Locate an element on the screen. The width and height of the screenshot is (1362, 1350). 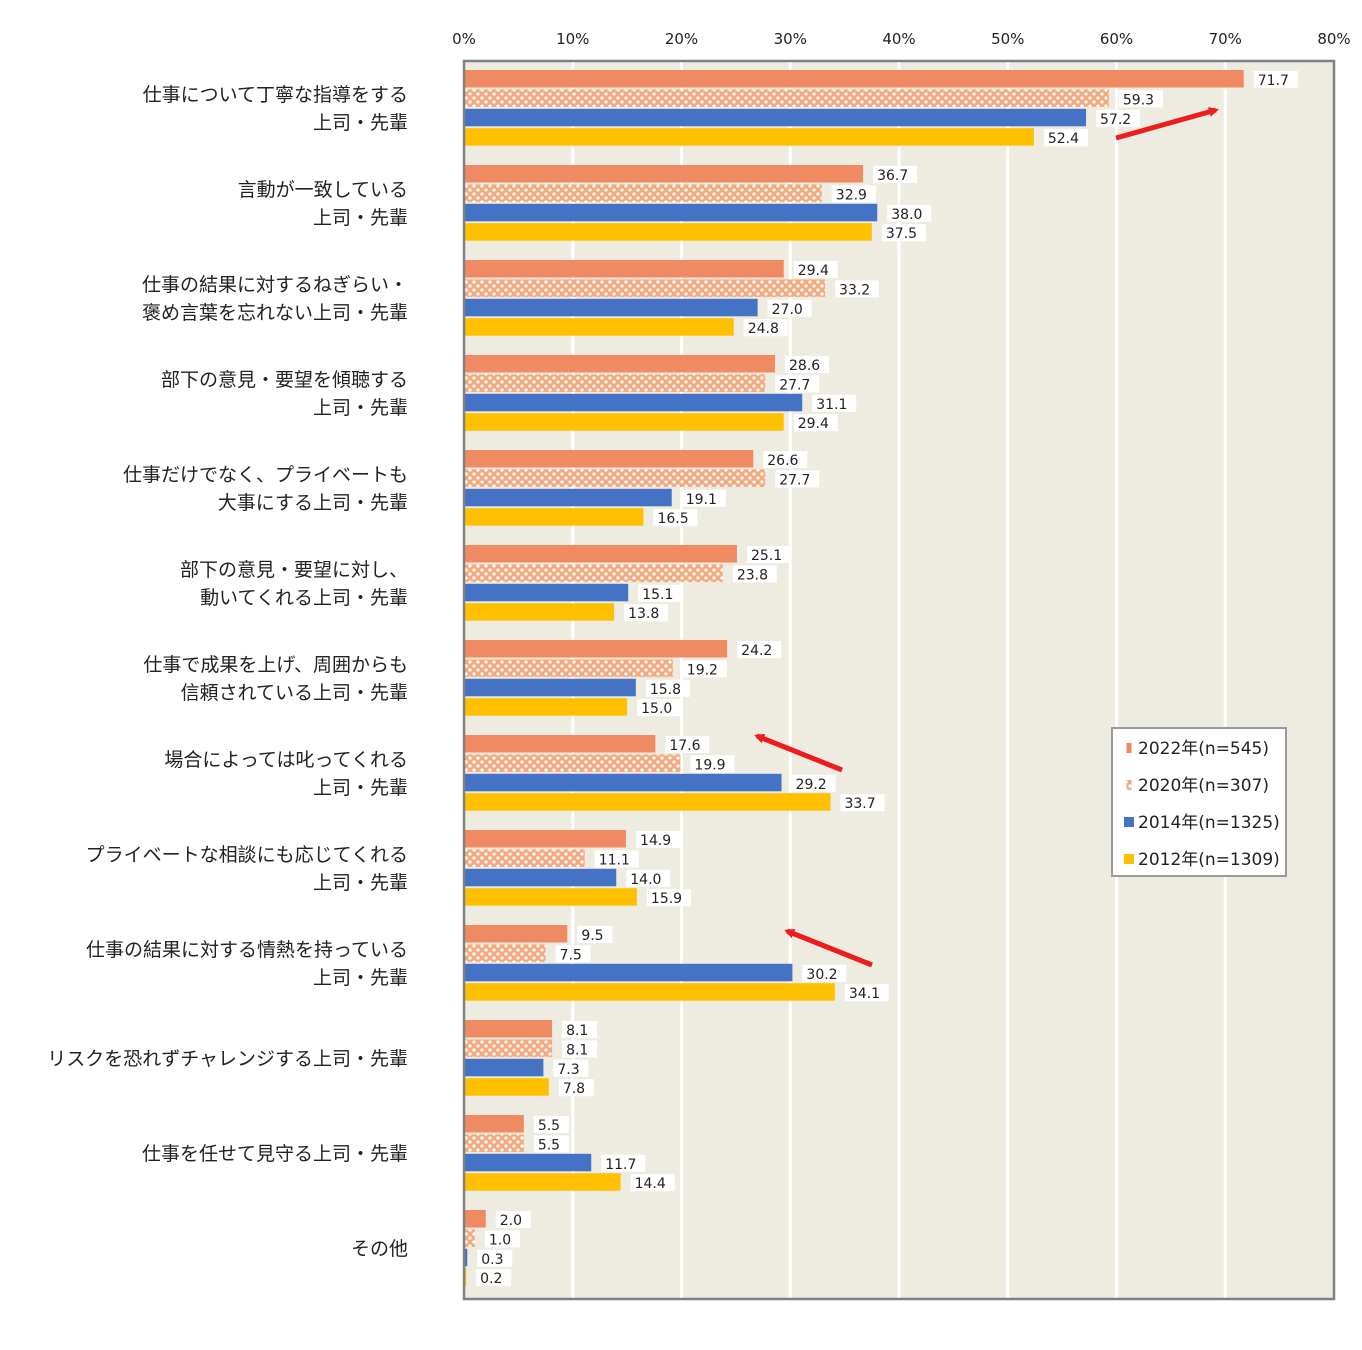
data-label: 24.2 is located at coordinates (756, 651).